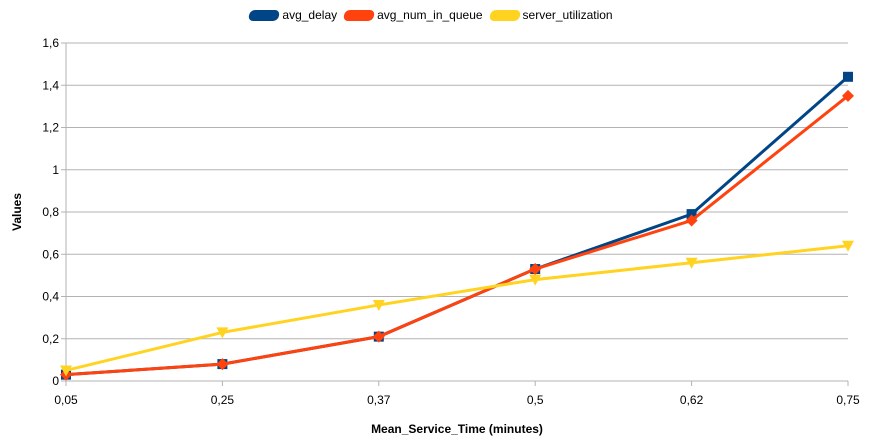 Image resolution: width=869 pixels, height=448 pixels. I want to click on y-tick-labels: 0 0,2 0,4 0,6 0,8 1 1,2 1,4 1,6, so click(50, 212).